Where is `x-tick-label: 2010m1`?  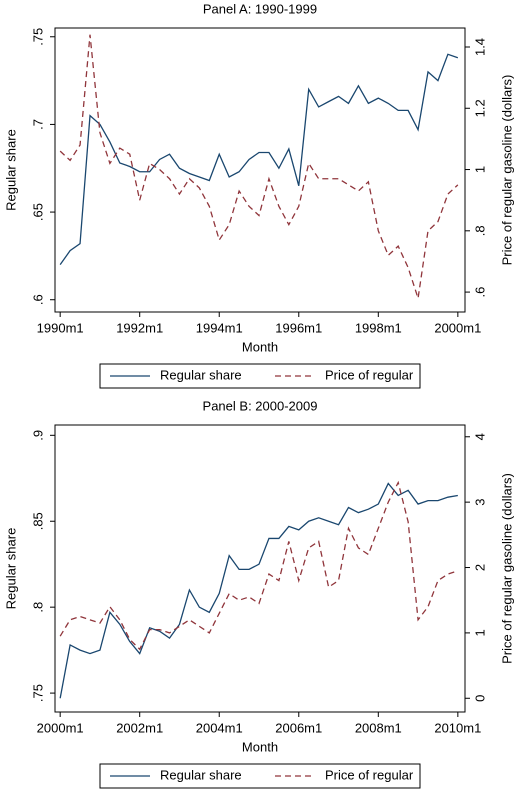 x-tick-label: 2010m1 is located at coordinates (457, 727).